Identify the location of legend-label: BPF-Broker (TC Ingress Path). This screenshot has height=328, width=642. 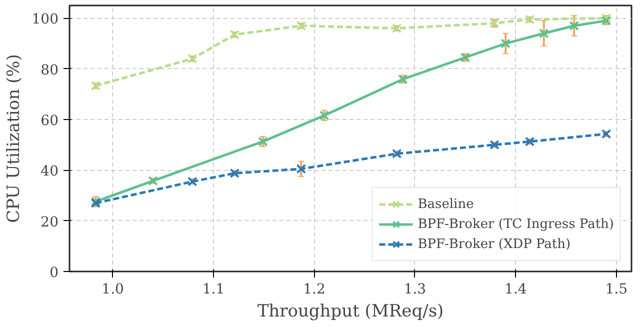
(516, 224).